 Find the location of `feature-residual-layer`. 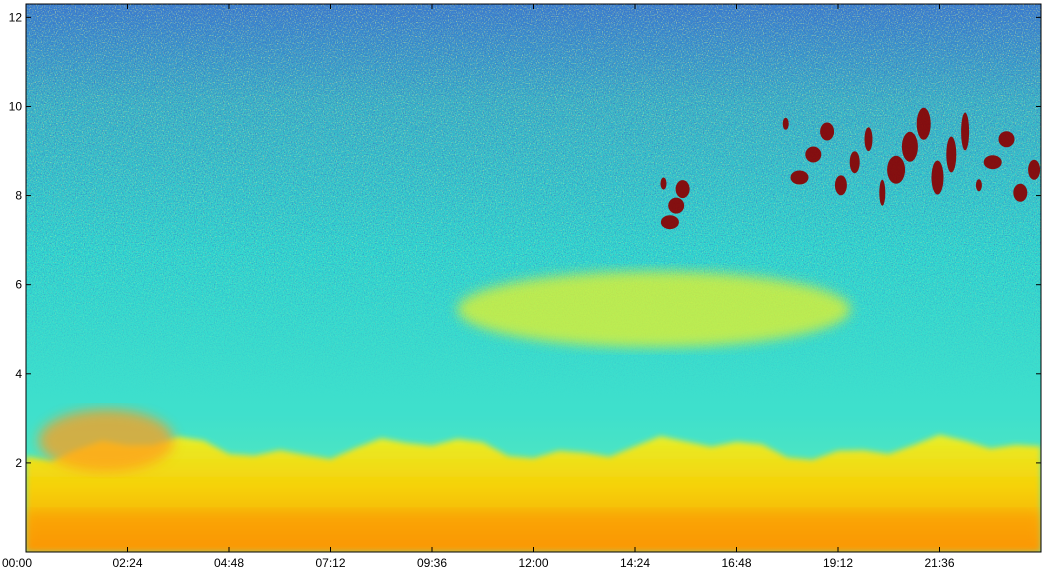

feature-residual-layer is located at coordinates (106, 440).